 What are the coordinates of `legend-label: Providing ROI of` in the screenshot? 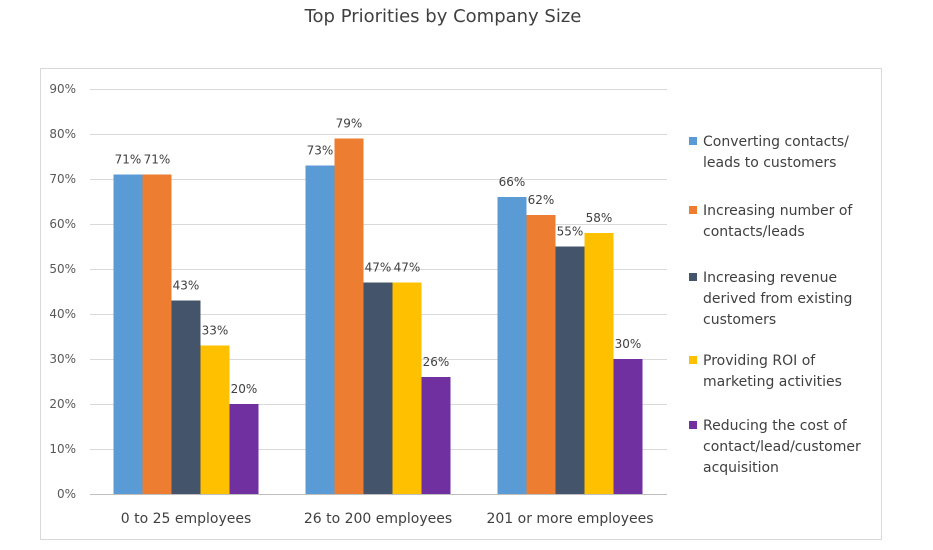 It's located at (759, 361).